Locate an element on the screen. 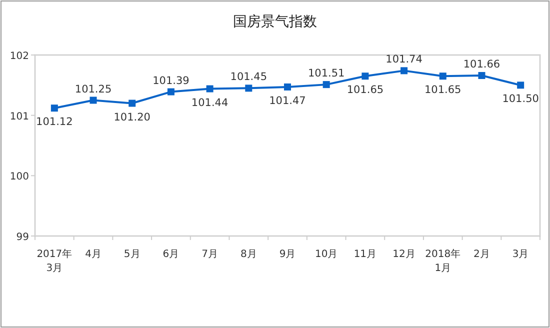 This screenshot has width=550, height=328. x-tick-label: 4月 is located at coordinates (93, 254).